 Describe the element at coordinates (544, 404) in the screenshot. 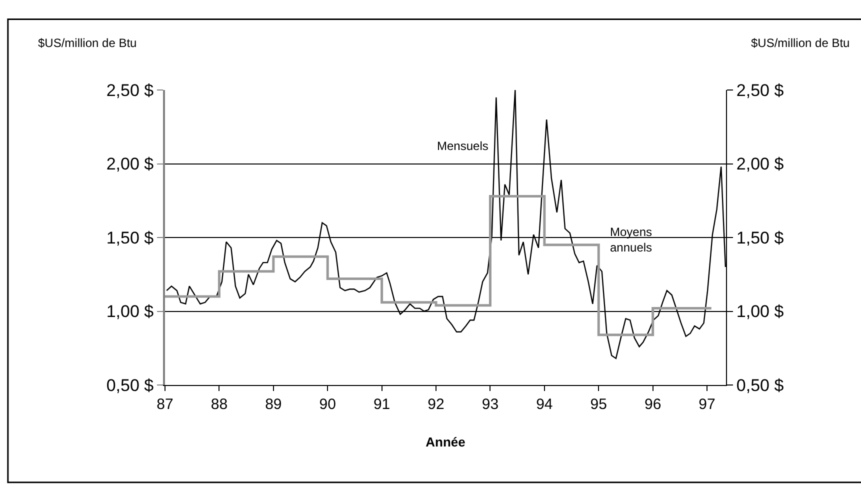

I see `x-tick-label: 94` at that location.